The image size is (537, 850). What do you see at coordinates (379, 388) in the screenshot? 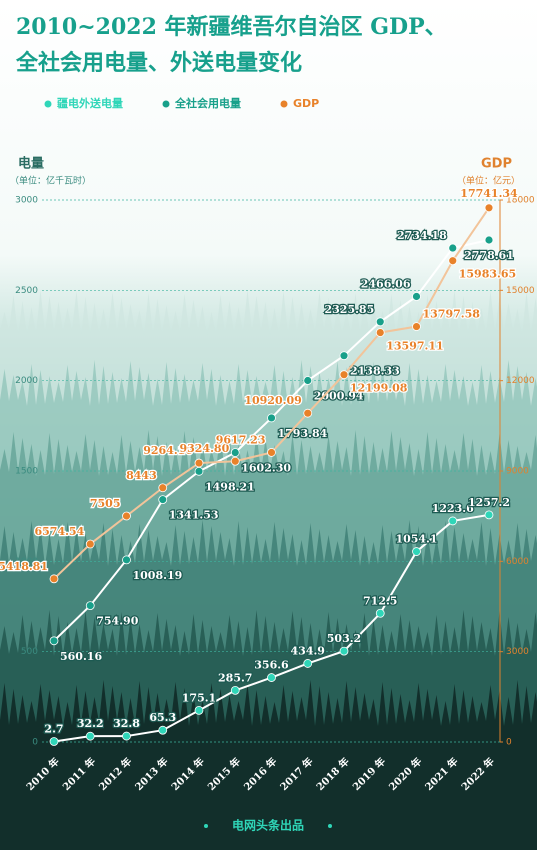
I see `value-label: 12199.08` at bounding box center [379, 388].